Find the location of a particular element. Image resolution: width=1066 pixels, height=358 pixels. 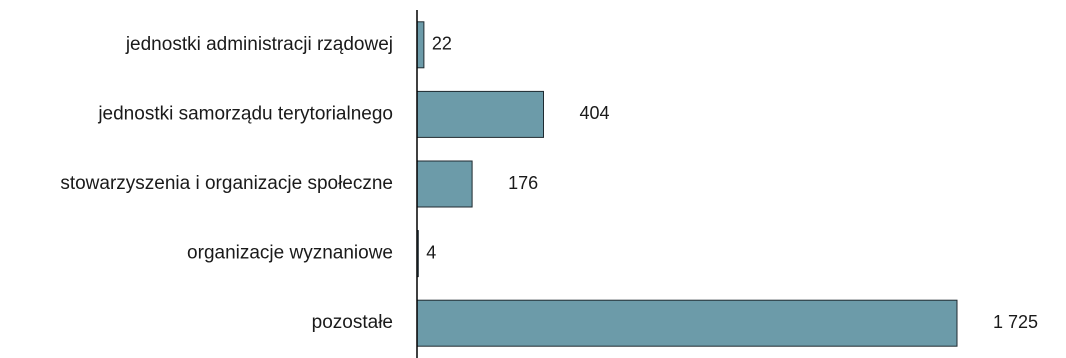

category-label-pozostale: pozostałe is located at coordinates (352, 322).